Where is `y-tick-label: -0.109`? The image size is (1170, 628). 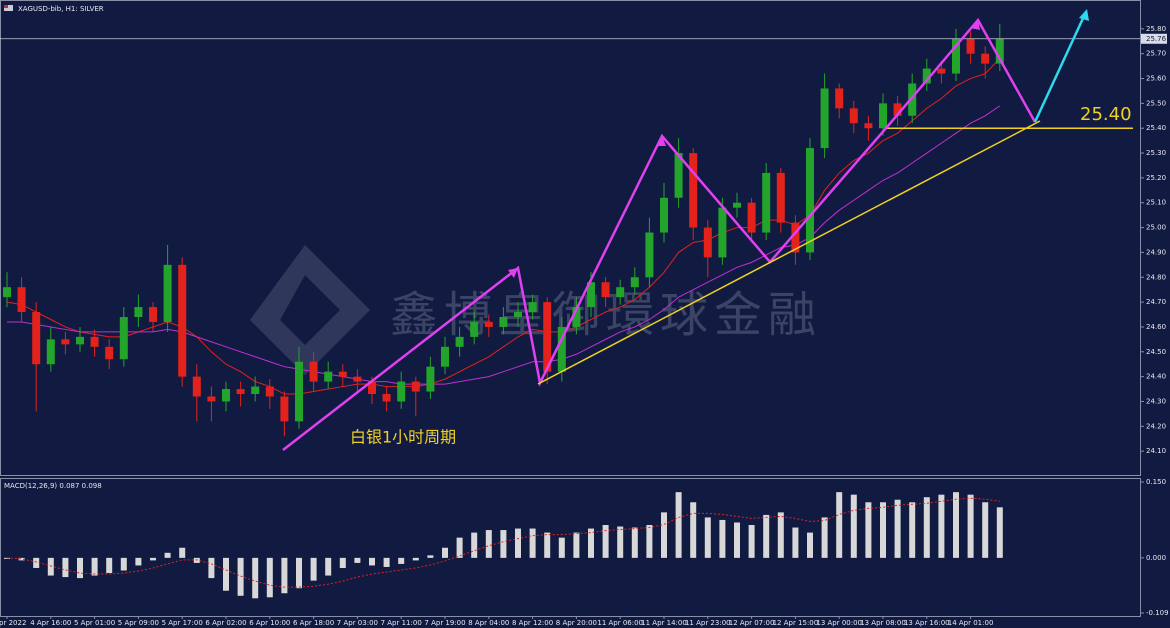 y-tick-label: -0.109 is located at coordinates (1157, 613).